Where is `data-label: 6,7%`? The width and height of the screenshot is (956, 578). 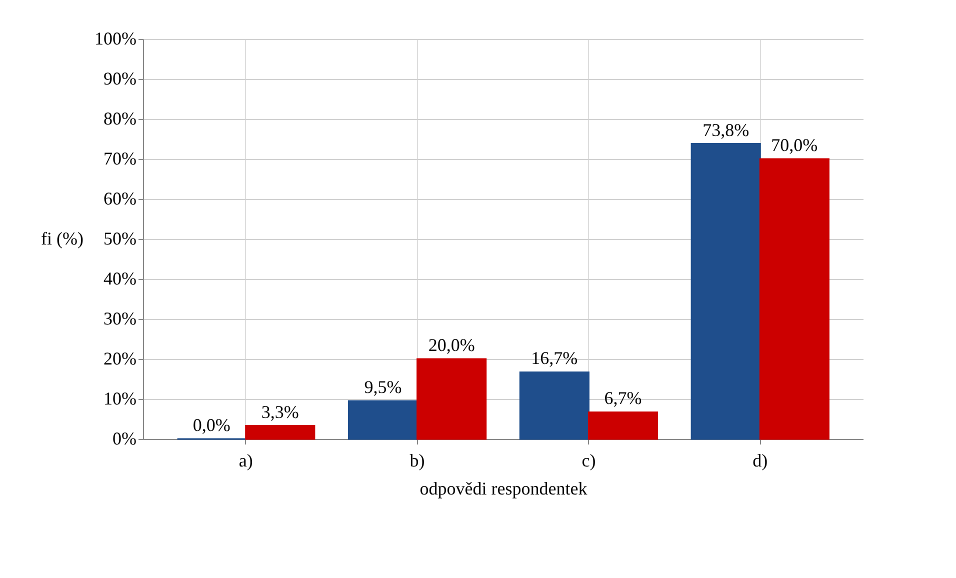 data-label: 6,7% is located at coordinates (623, 398).